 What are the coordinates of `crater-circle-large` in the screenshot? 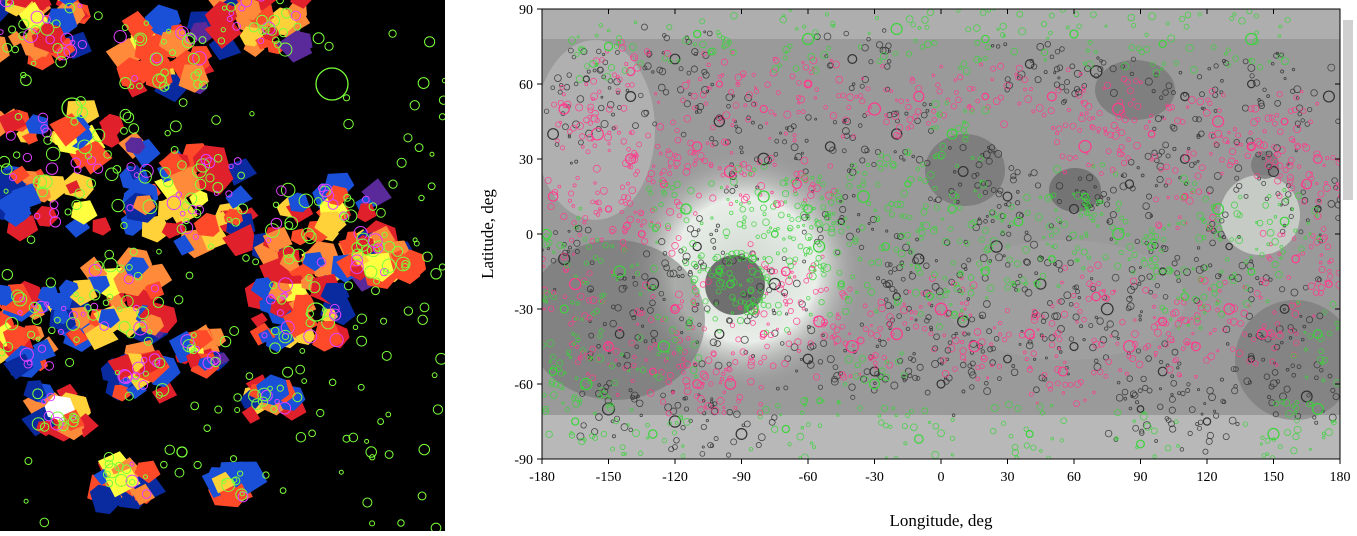 It's located at (332, 84).